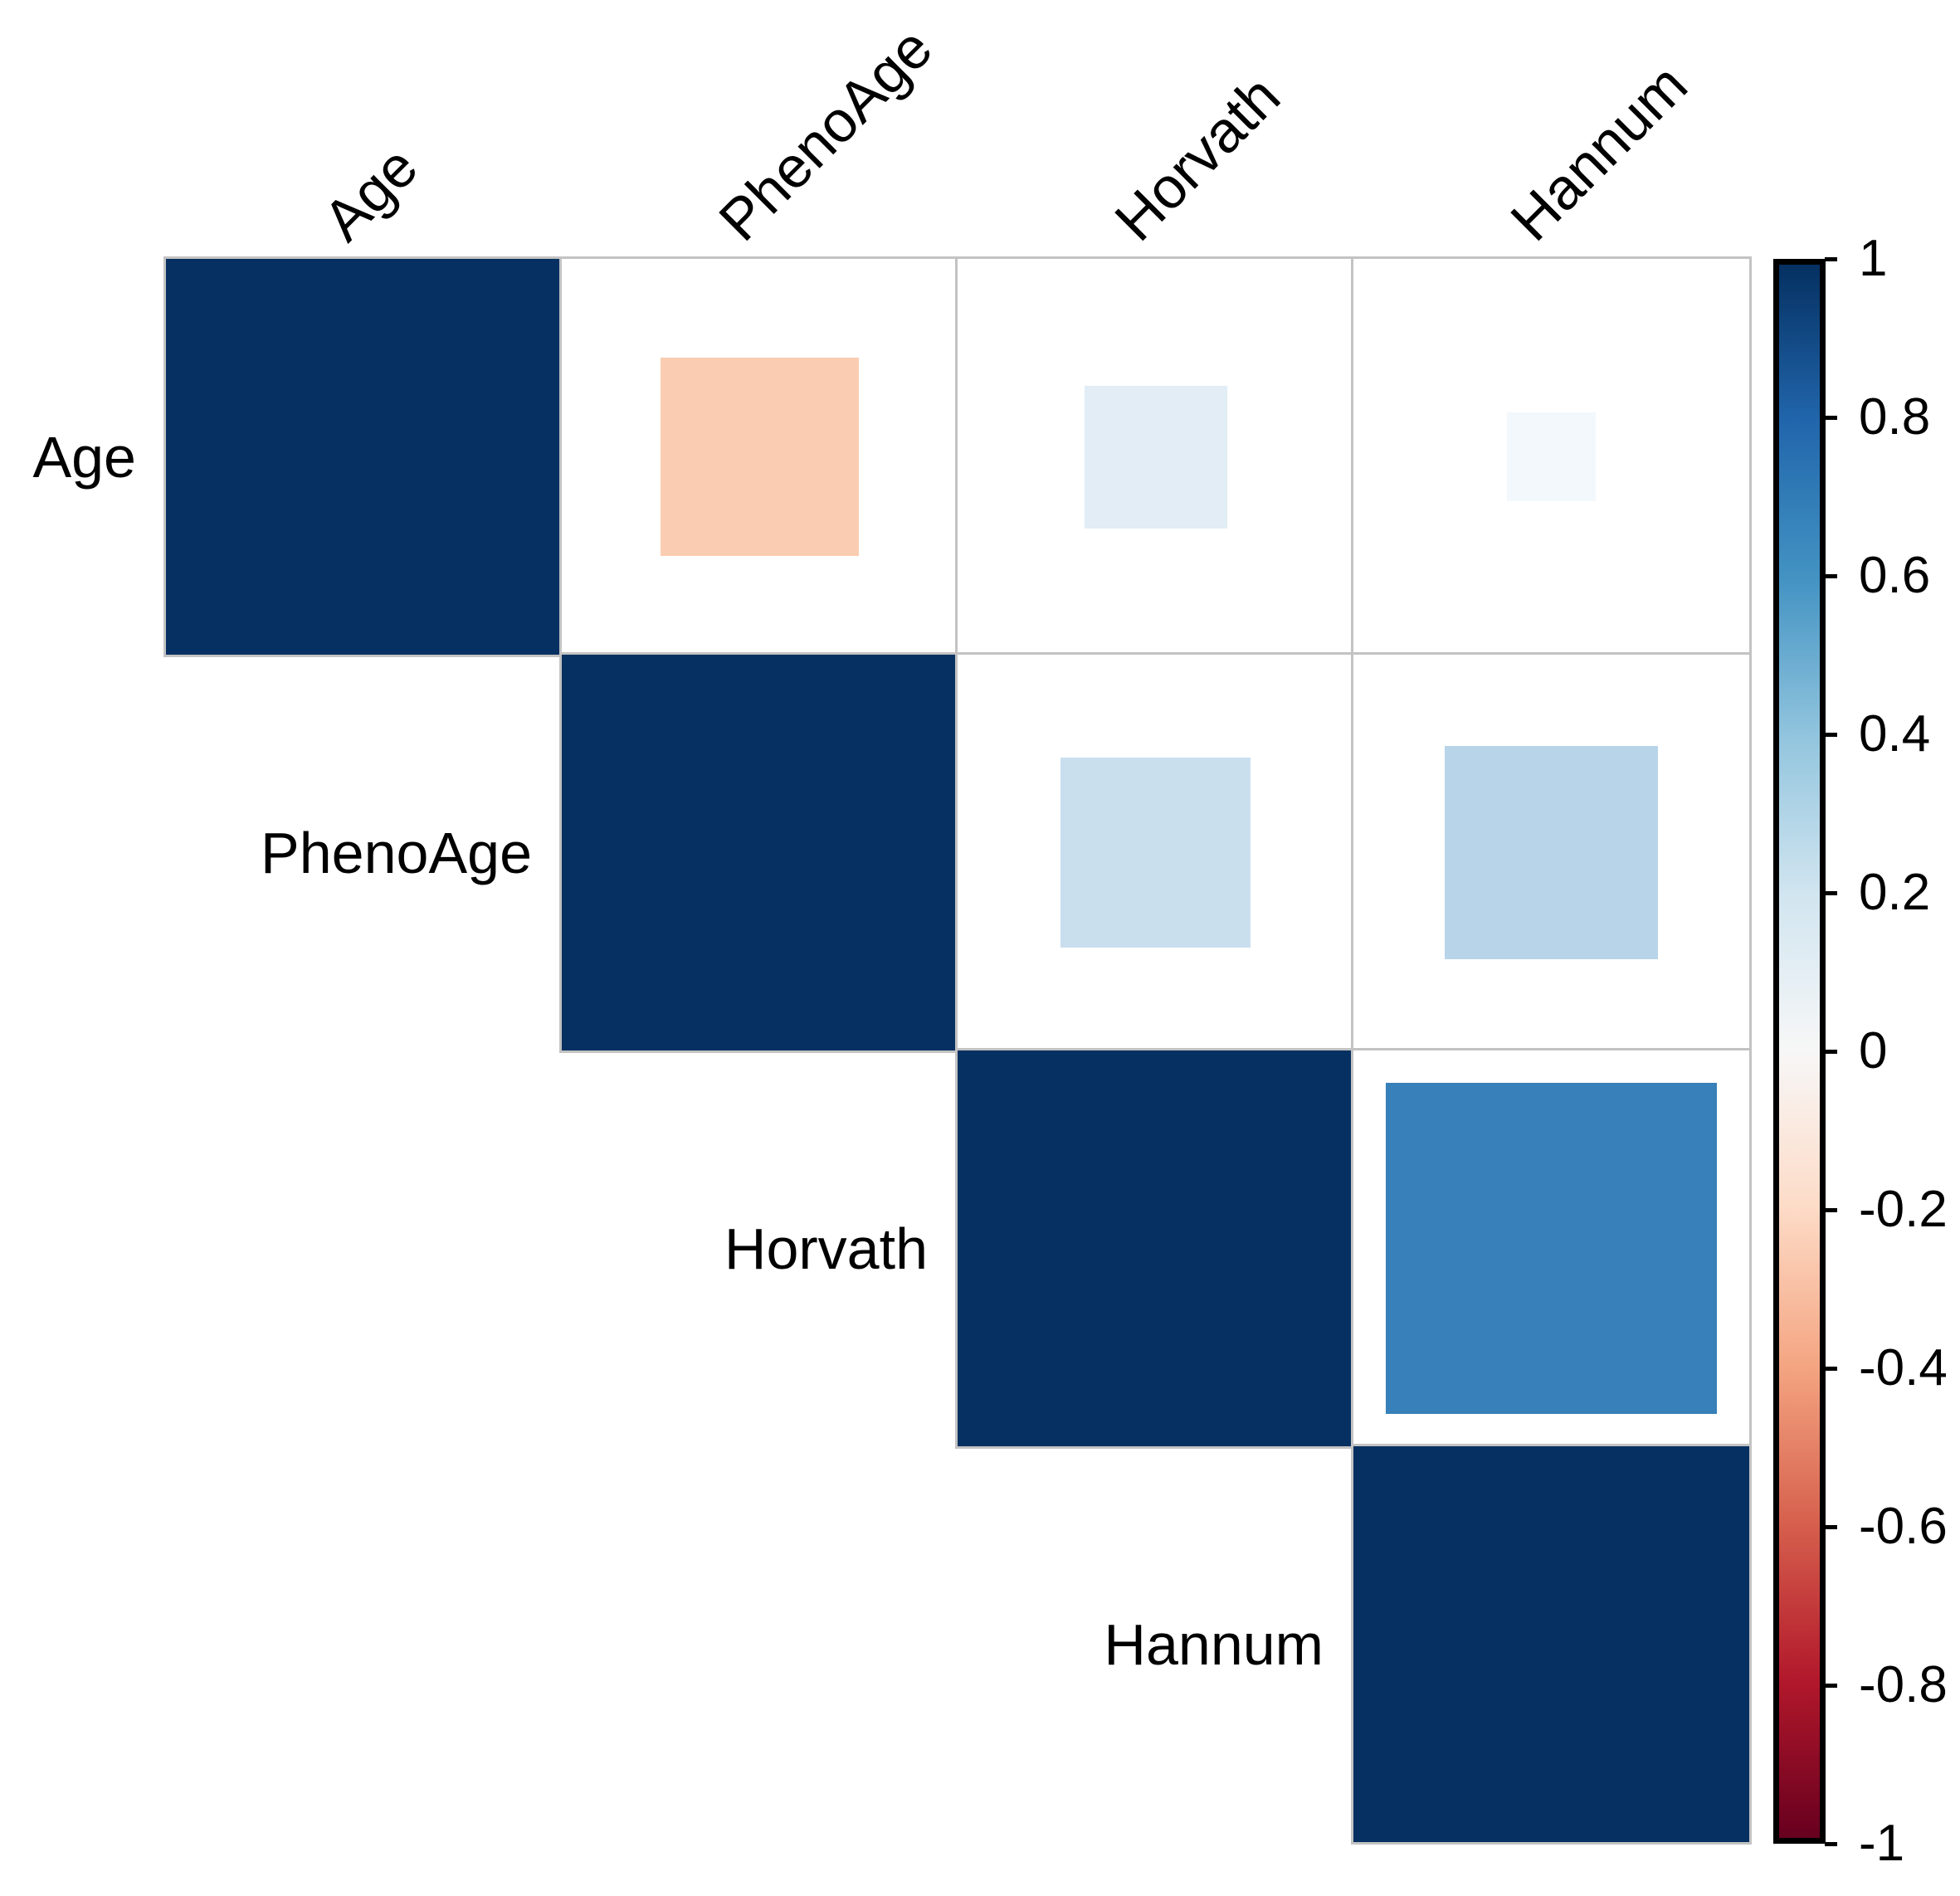  Describe the element at coordinates (1882, 1843) in the screenshot. I see `colorbar-tick-label--1: -1` at that location.